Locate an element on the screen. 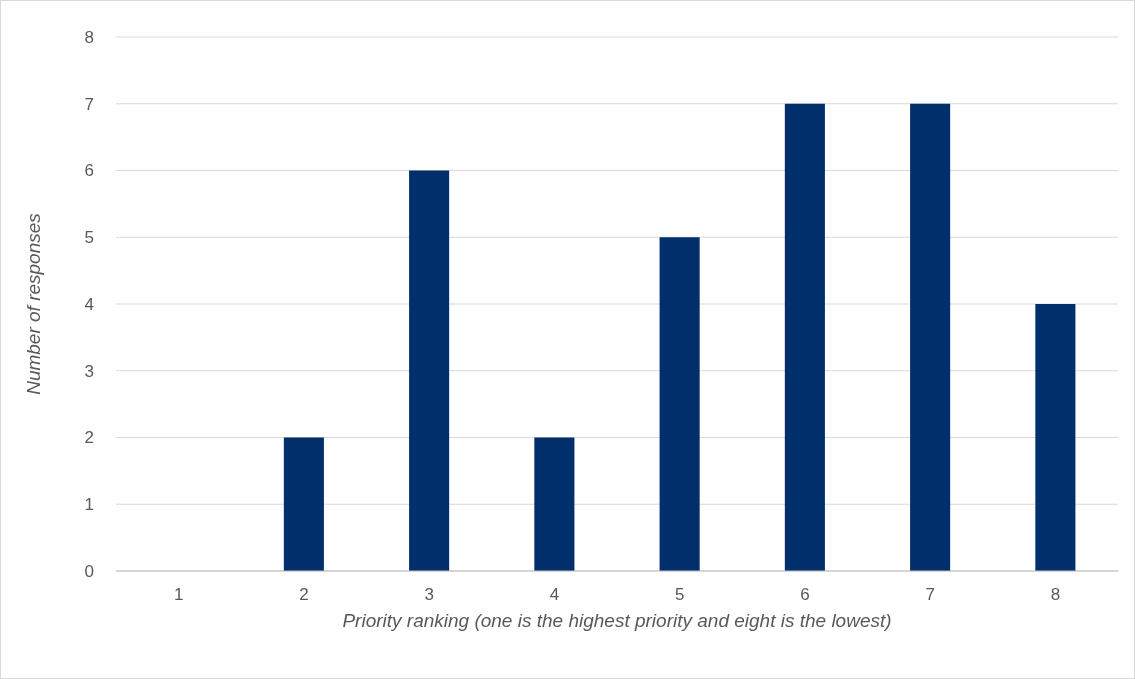  x-tick-label: 7 is located at coordinates (930, 594).